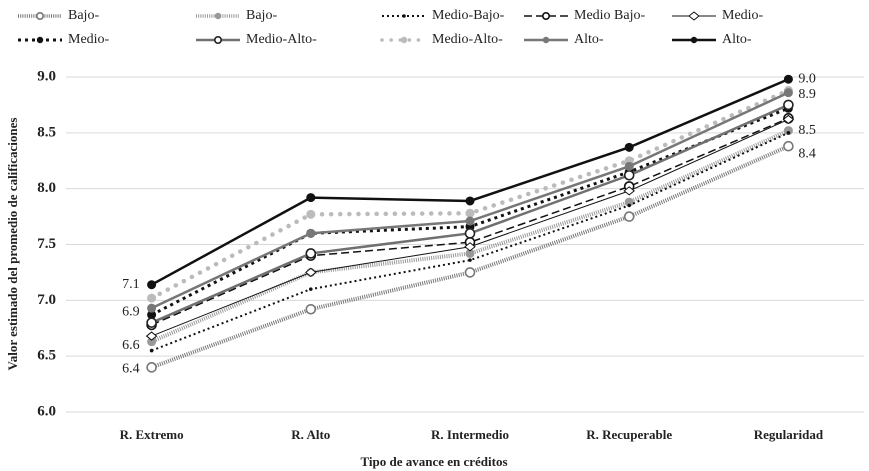 This screenshot has width=869, height=471. What do you see at coordinates (629, 434) in the screenshot?
I see `x-tick-label: R. Recuperable` at bounding box center [629, 434].